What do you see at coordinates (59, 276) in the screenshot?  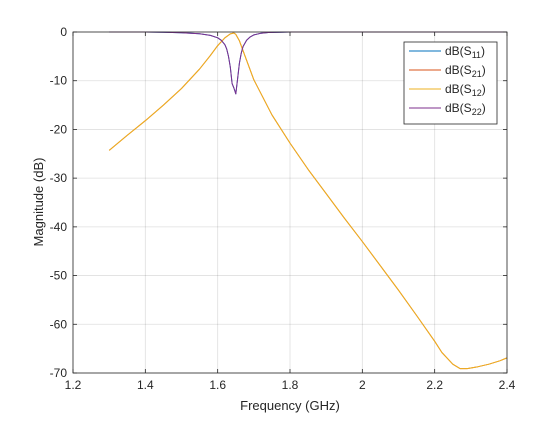 I see `y-tick-label: -50` at bounding box center [59, 276].